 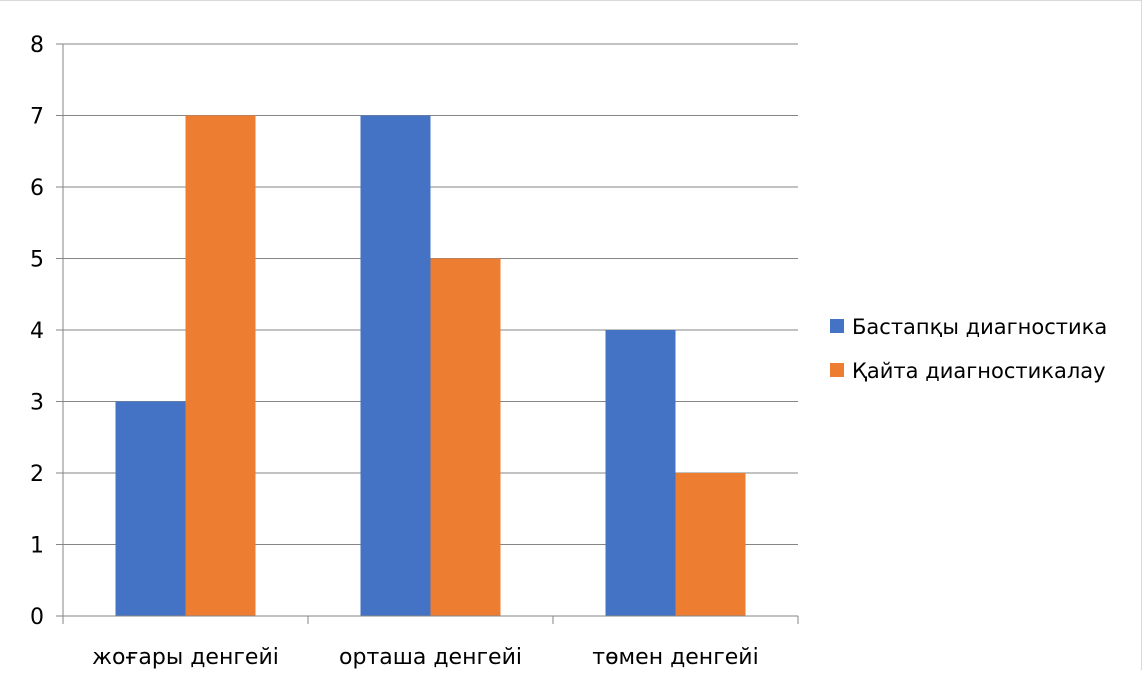 What do you see at coordinates (37, 45) in the screenshot?
I see `y-tick-label: 8` at bounding box center [37, 45].